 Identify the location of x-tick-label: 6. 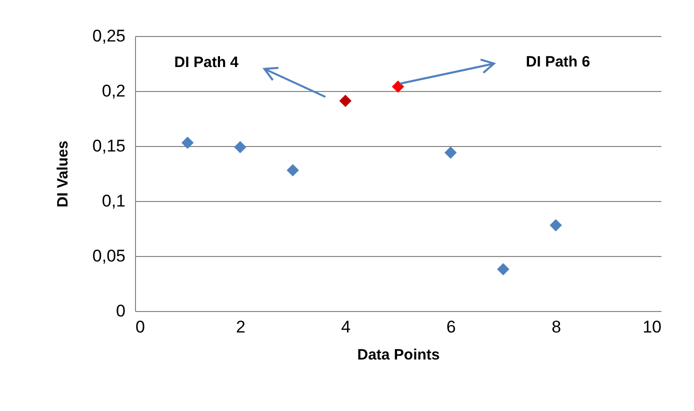
(451, 327).